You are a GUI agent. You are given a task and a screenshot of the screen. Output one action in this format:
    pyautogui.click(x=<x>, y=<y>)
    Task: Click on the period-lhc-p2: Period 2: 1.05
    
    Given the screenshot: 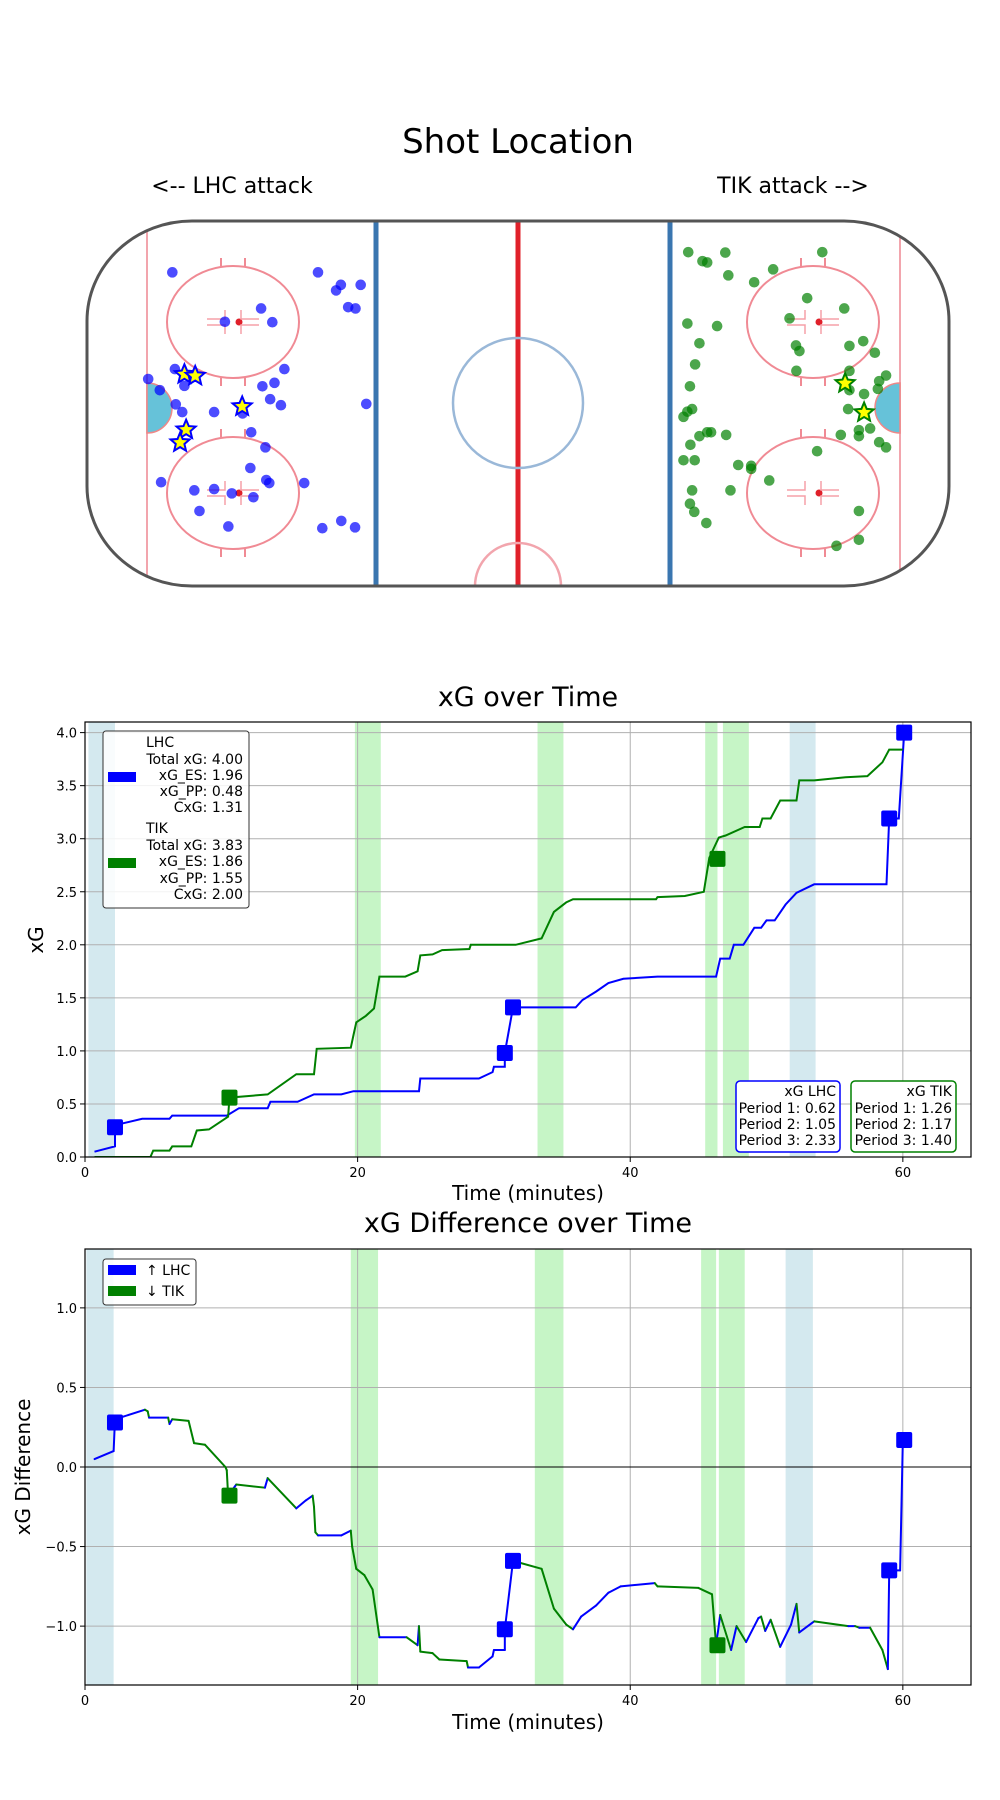 What is the action you would take?
    pyautogui.click(x=787, y=1125)
    